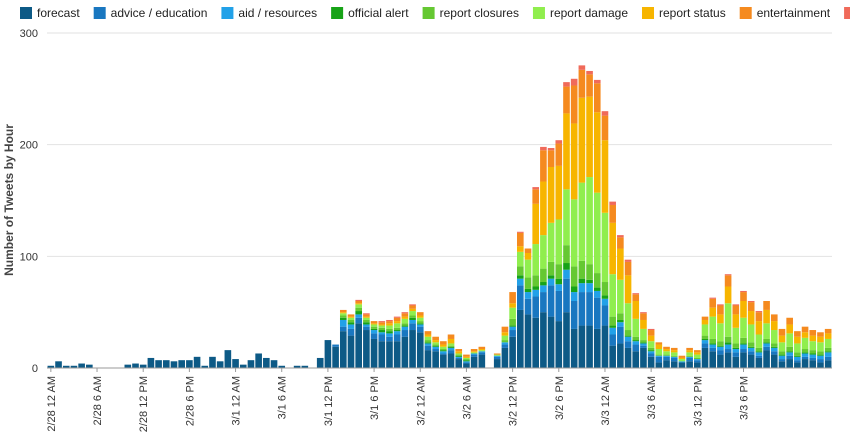  What do you see at coordinates (684, 13) in the screenshot?
I see `legend-item: report status` at bounding box center [684, 13].